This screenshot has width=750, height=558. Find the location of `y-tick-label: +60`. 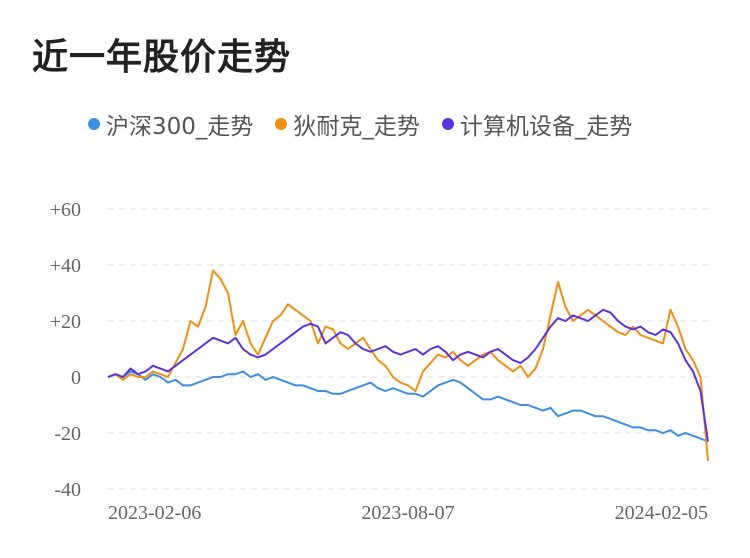

y-tick-label: +60 is located at coordinates (65, 210).